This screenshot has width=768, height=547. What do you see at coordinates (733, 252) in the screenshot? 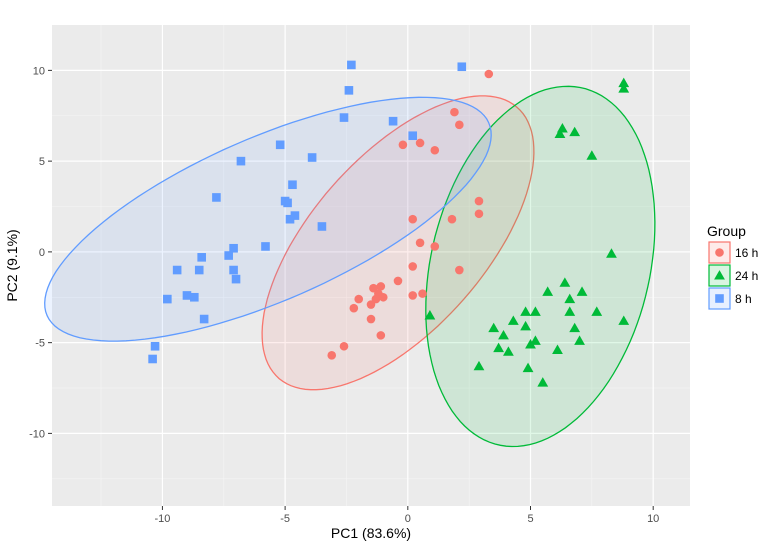
I see `legend-item: 16 h` at bounding box center [733, 252].